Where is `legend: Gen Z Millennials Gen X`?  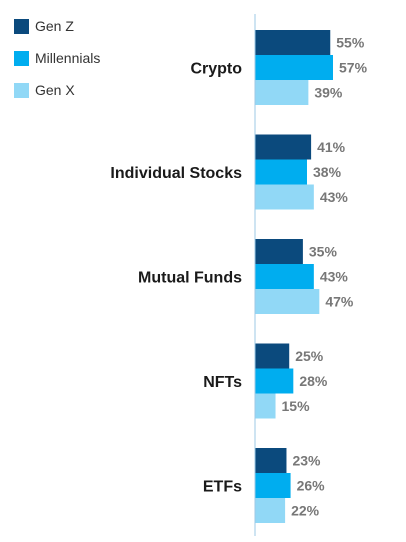 legend: Gen Z Millennials Gen X is located at coordinates (57, 58).